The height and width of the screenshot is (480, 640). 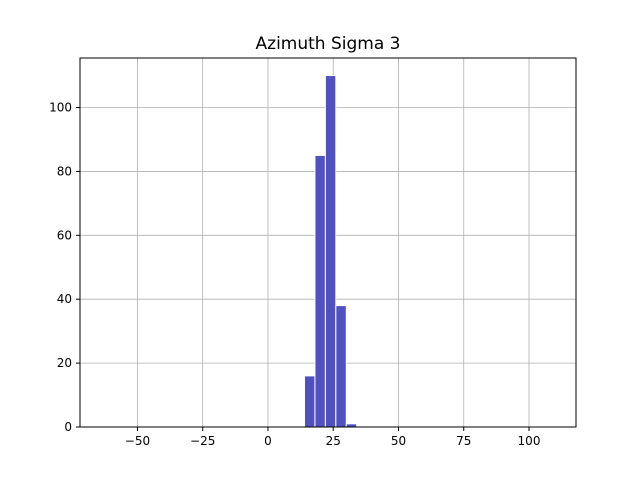 I want to click on y-tick-label: 0, so click(x=68, y=427).